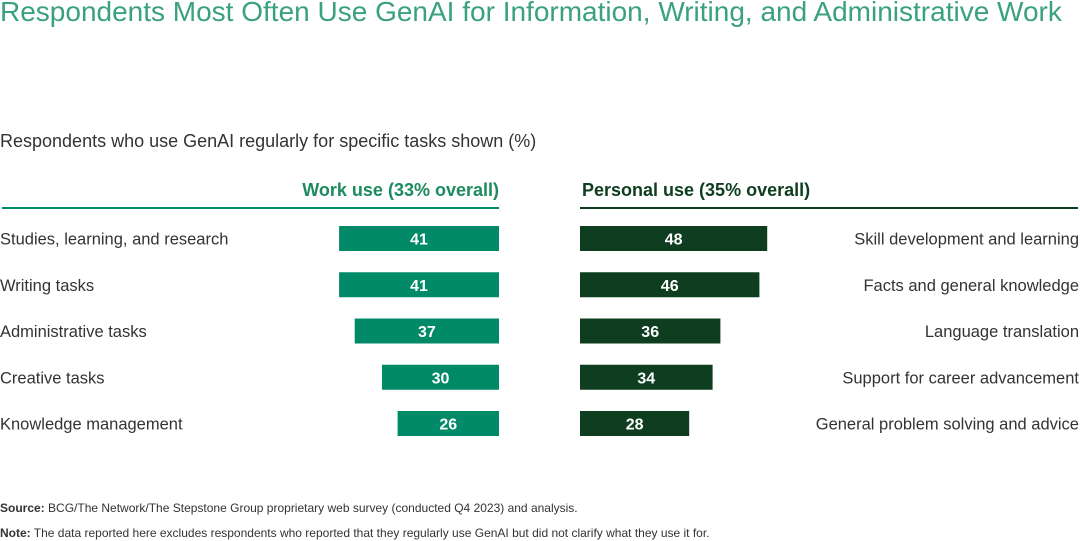  Describe the element at coordinates (696, 190) in the screenshot. I see `personal-use-header: Personal use (35% overall)` at that location.